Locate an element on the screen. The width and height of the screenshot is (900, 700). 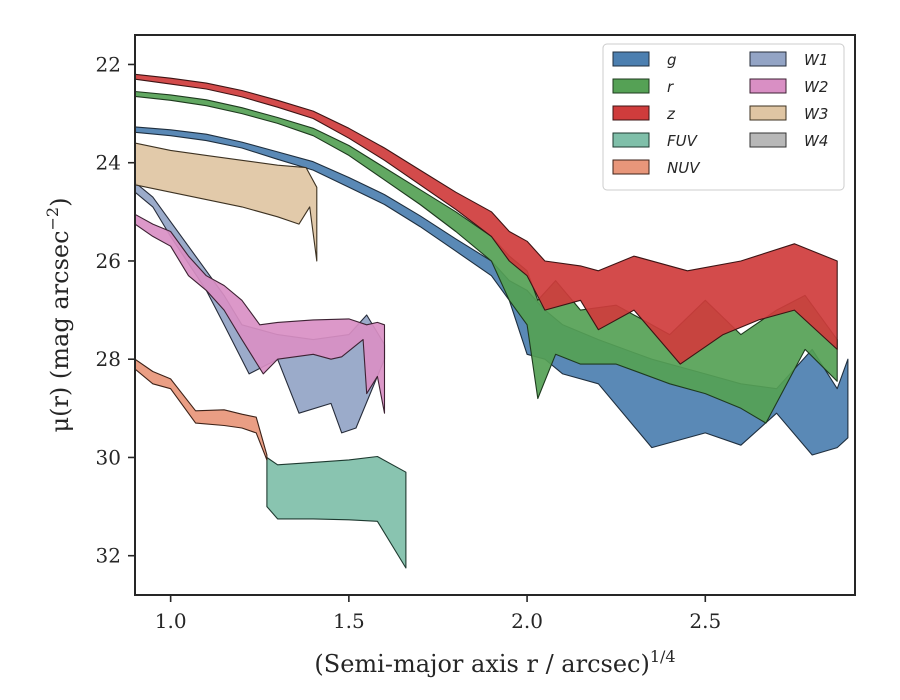
band-nuv is located at coordinates (201, 409).